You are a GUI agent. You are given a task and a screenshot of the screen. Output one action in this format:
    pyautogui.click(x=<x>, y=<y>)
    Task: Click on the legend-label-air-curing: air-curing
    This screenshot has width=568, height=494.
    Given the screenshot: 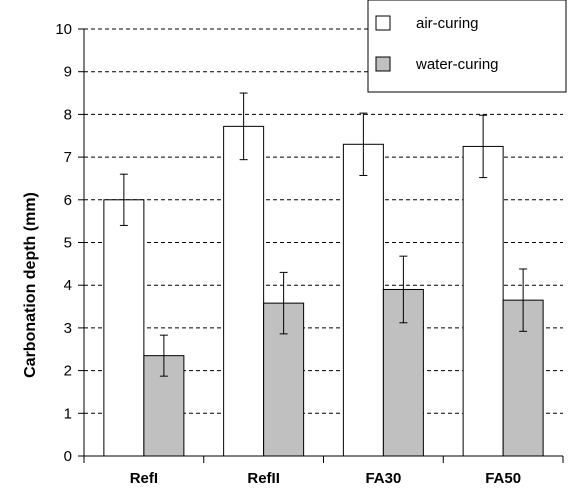 What is the action you would take?
    pyautogui.click(x=447, y=23)
    